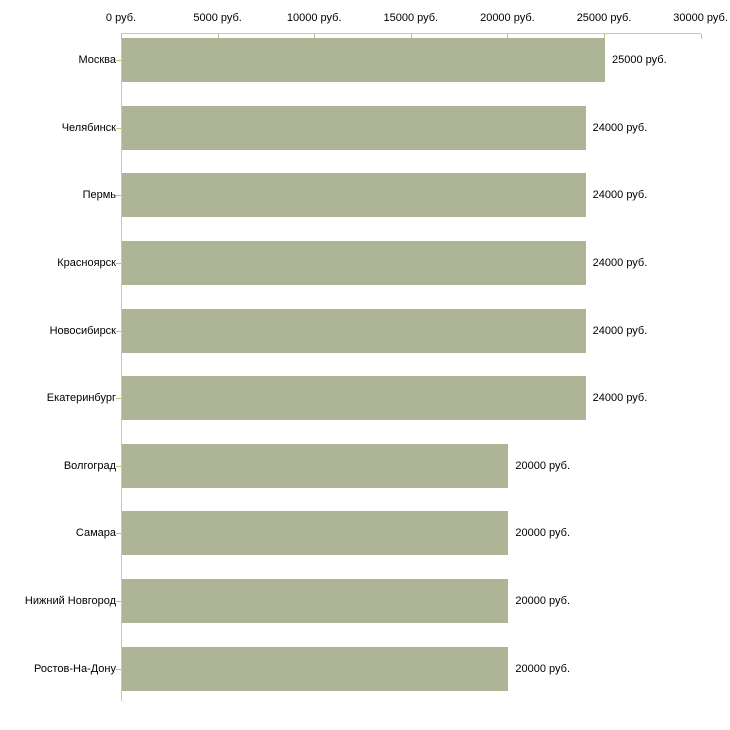  What do you see at coordinates (314, 18) in the screenshot?
I see `x-axis-tick-label: 10000 руб.` at bounding box center [314, 18].